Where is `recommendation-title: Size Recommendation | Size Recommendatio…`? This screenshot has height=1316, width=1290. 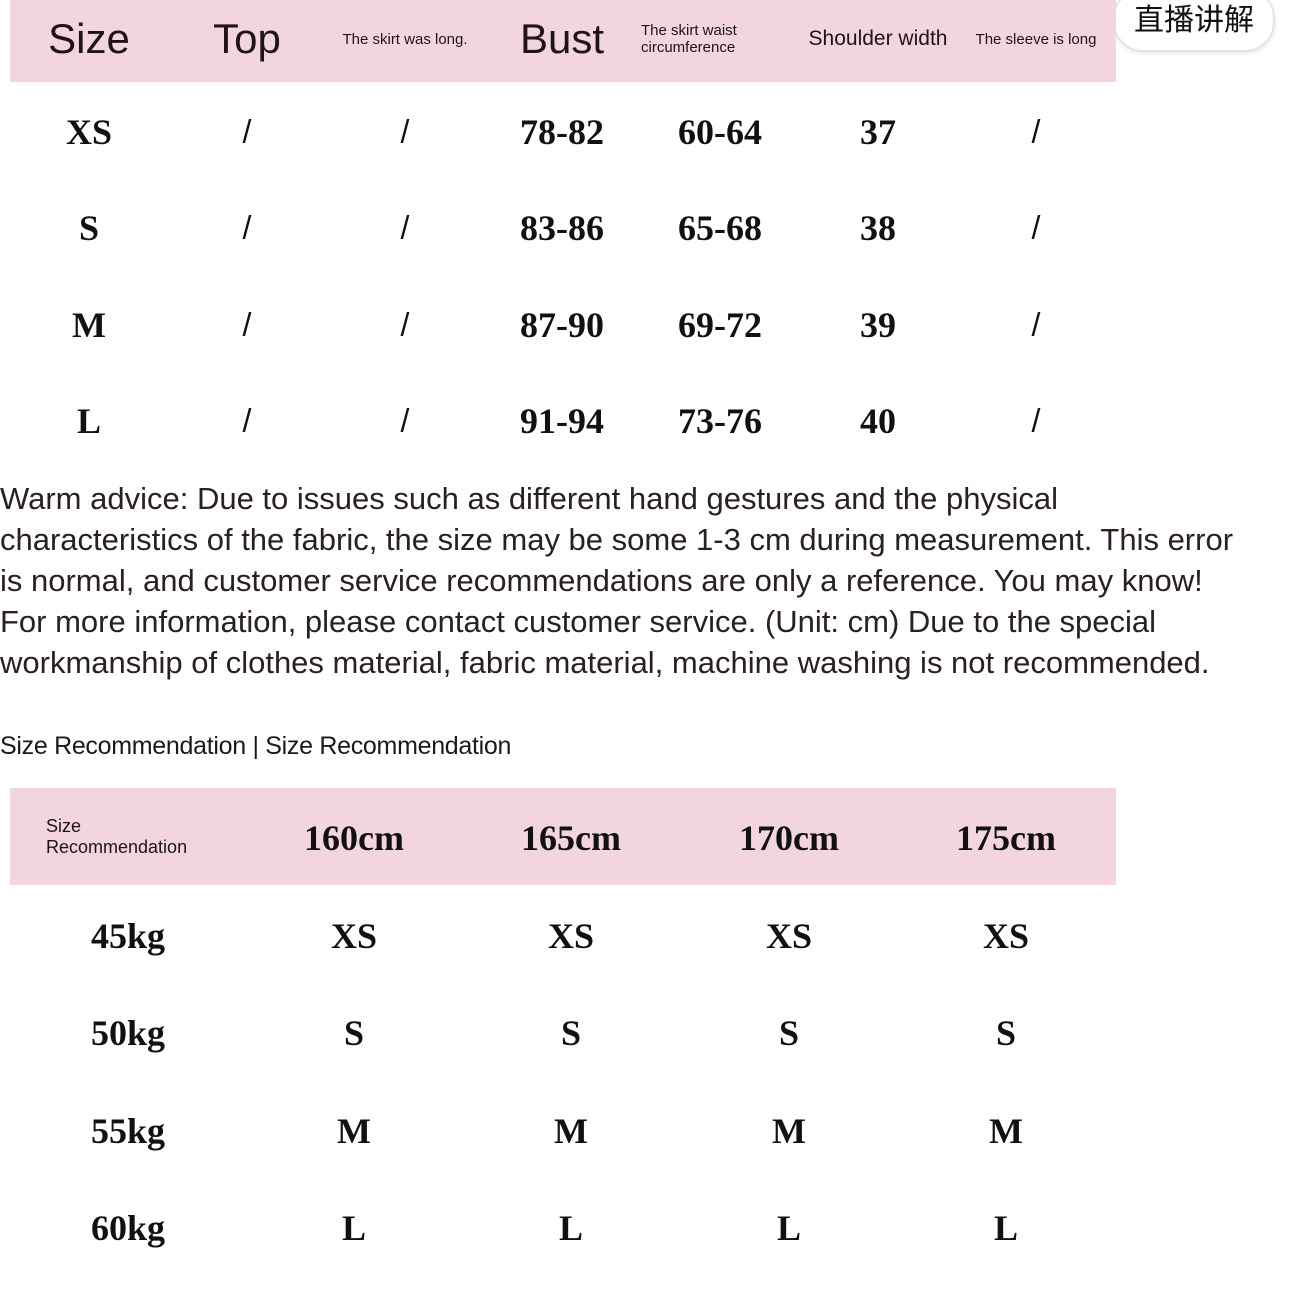
recommendation-title: Size Recommendation | Size Recommendatio… is located at coordinates (256, 746).